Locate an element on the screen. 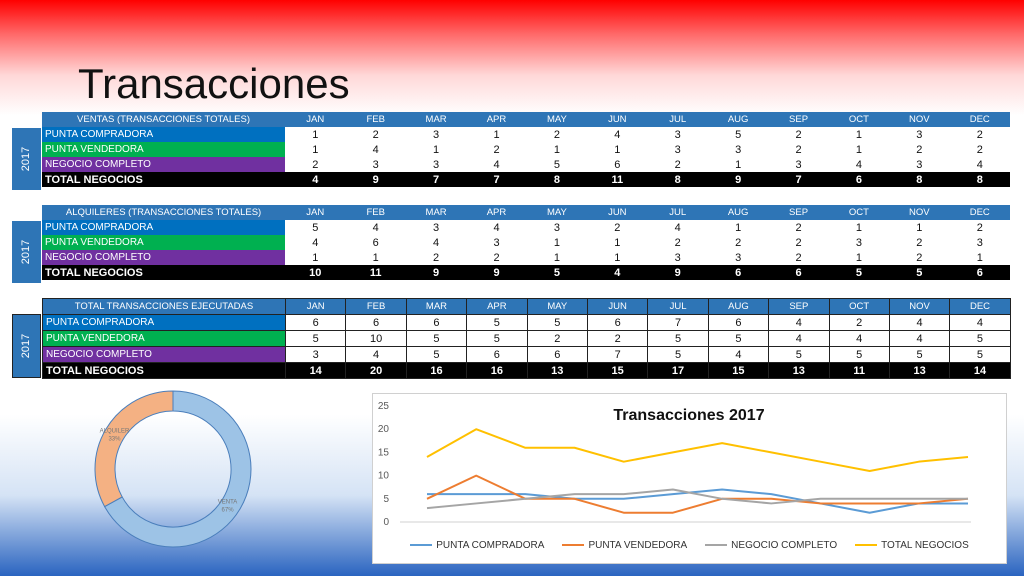 This screenshot has height=576, width=1024. month-header: JAN is located at coordinates (315, 212).